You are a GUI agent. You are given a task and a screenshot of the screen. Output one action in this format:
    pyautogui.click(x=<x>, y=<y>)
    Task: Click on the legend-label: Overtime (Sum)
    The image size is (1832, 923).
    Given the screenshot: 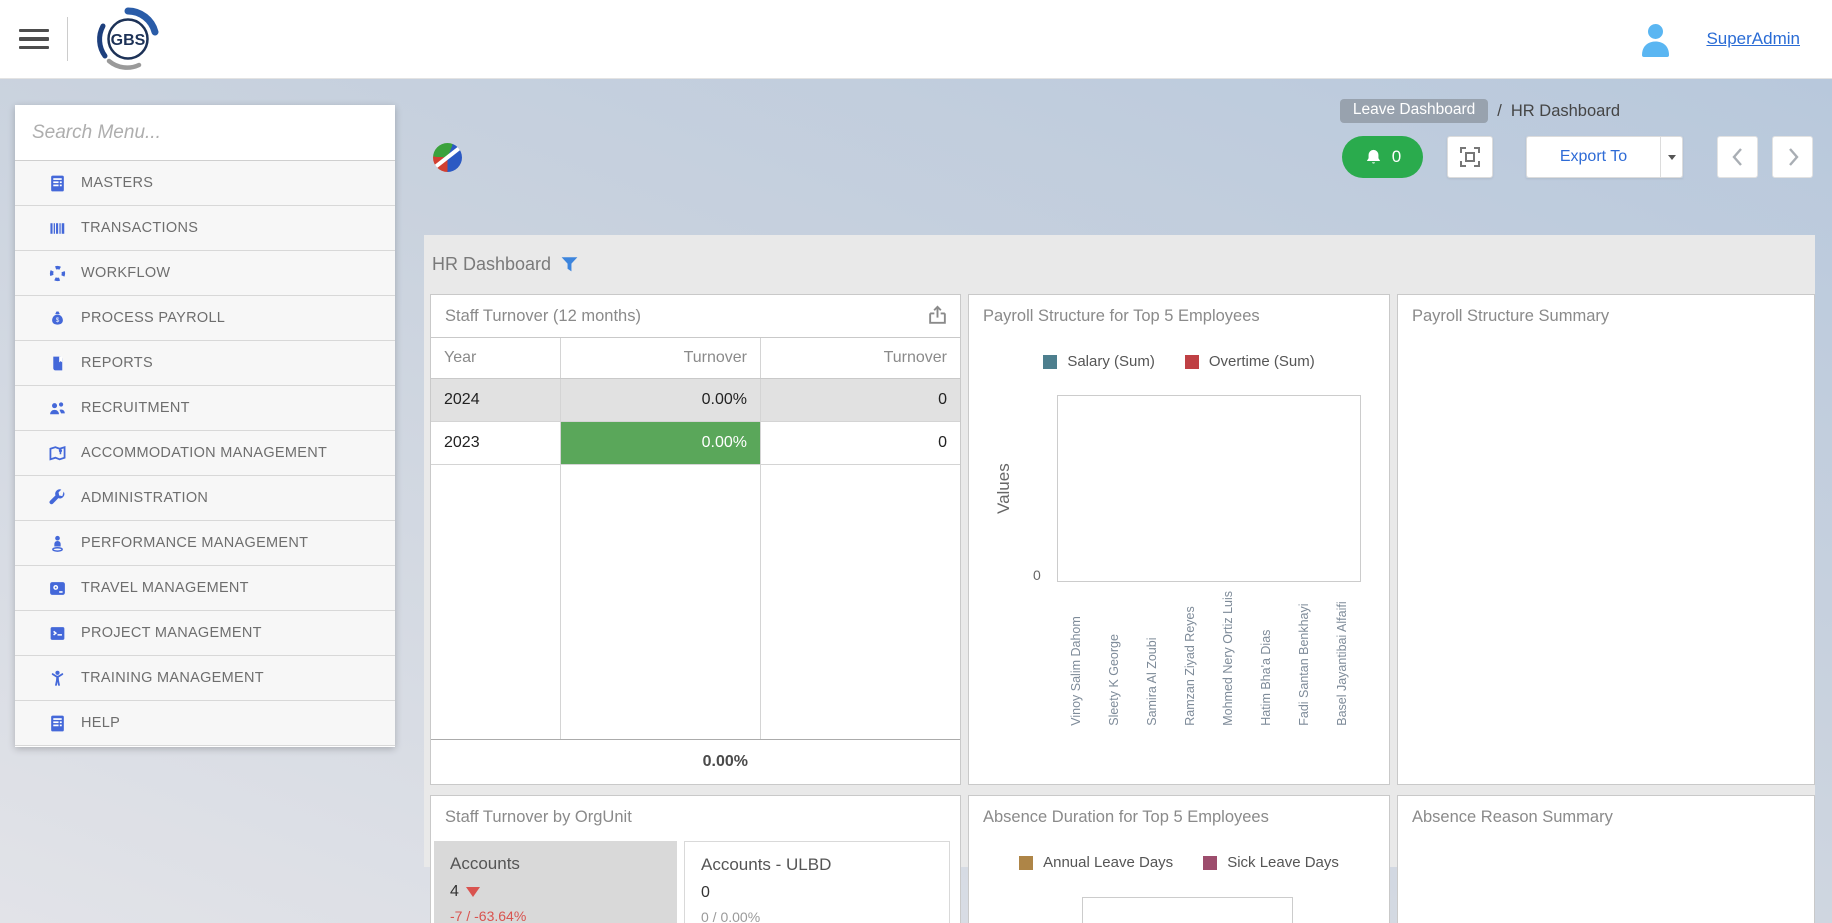 What is the action you would take?
    pyautogui.click(x=1261, y=361)
    